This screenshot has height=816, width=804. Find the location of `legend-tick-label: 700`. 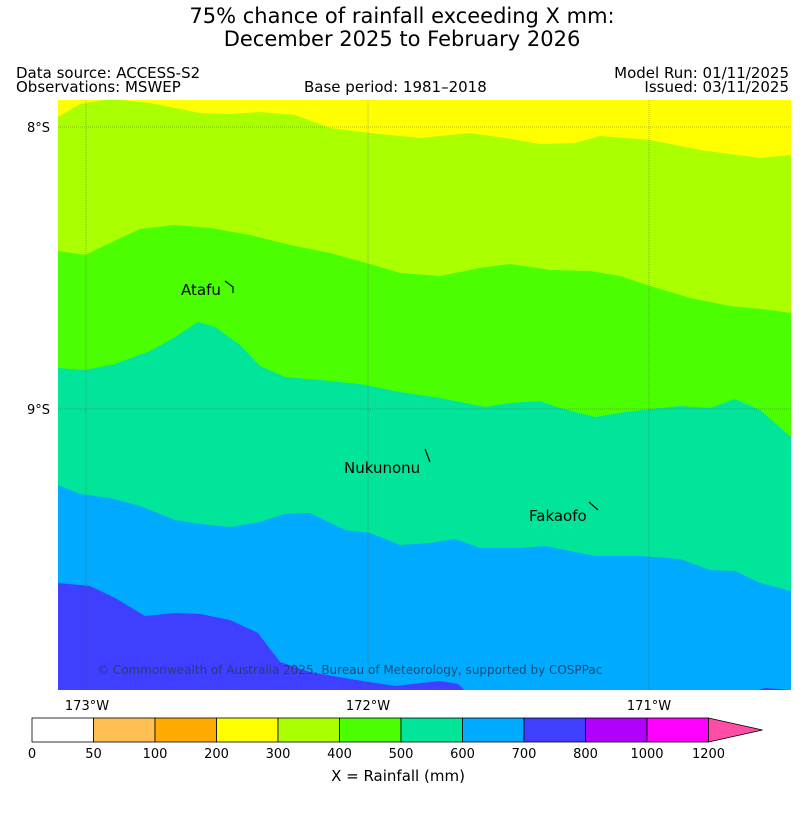

legend-tick-label: 700 is located at coordinates (524, 754).